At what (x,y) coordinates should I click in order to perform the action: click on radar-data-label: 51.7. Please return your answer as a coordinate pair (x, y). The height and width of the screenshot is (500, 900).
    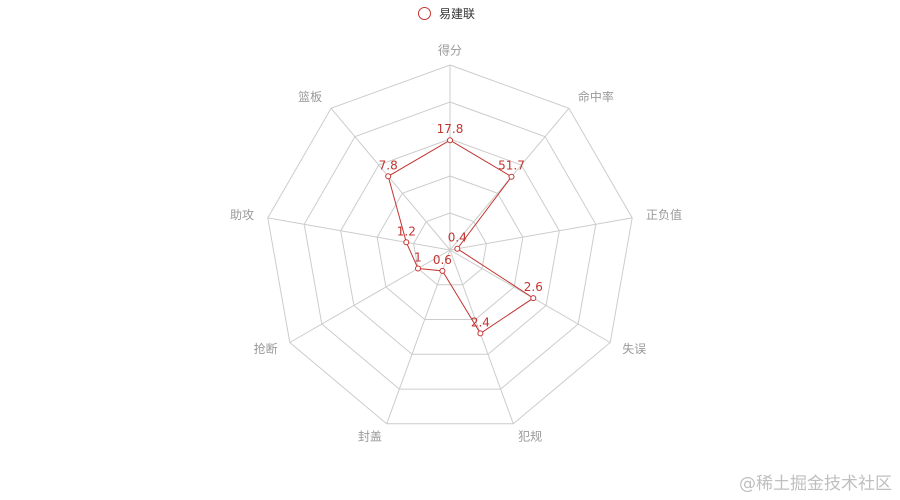
    Looking at the image, I should click on (511, 166).